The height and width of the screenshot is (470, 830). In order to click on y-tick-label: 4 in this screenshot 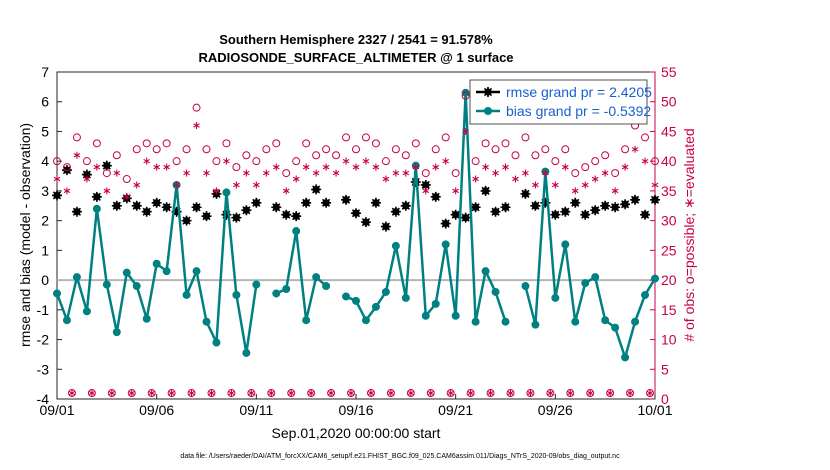, I will do `click(45, 161)`.